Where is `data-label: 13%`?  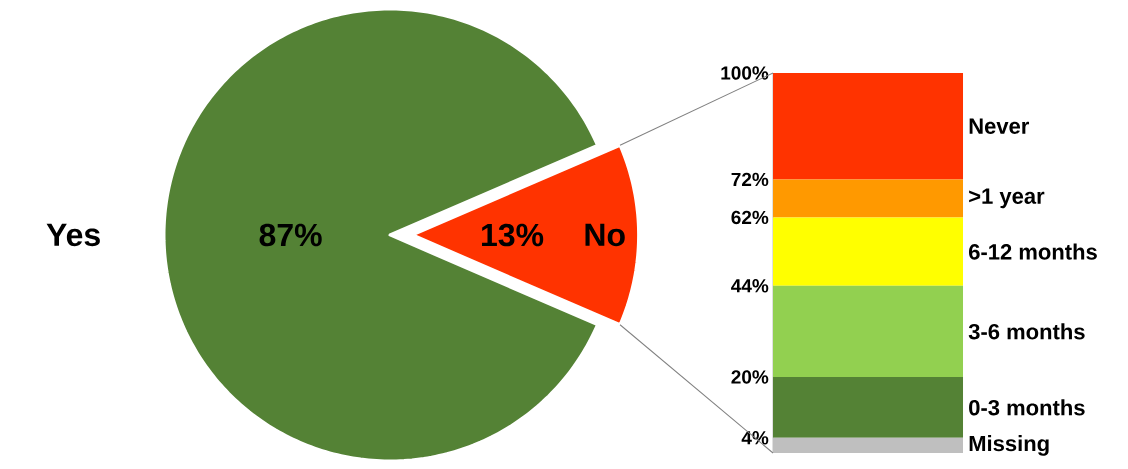 data-label: 13% is located at coordinates (513, 235).